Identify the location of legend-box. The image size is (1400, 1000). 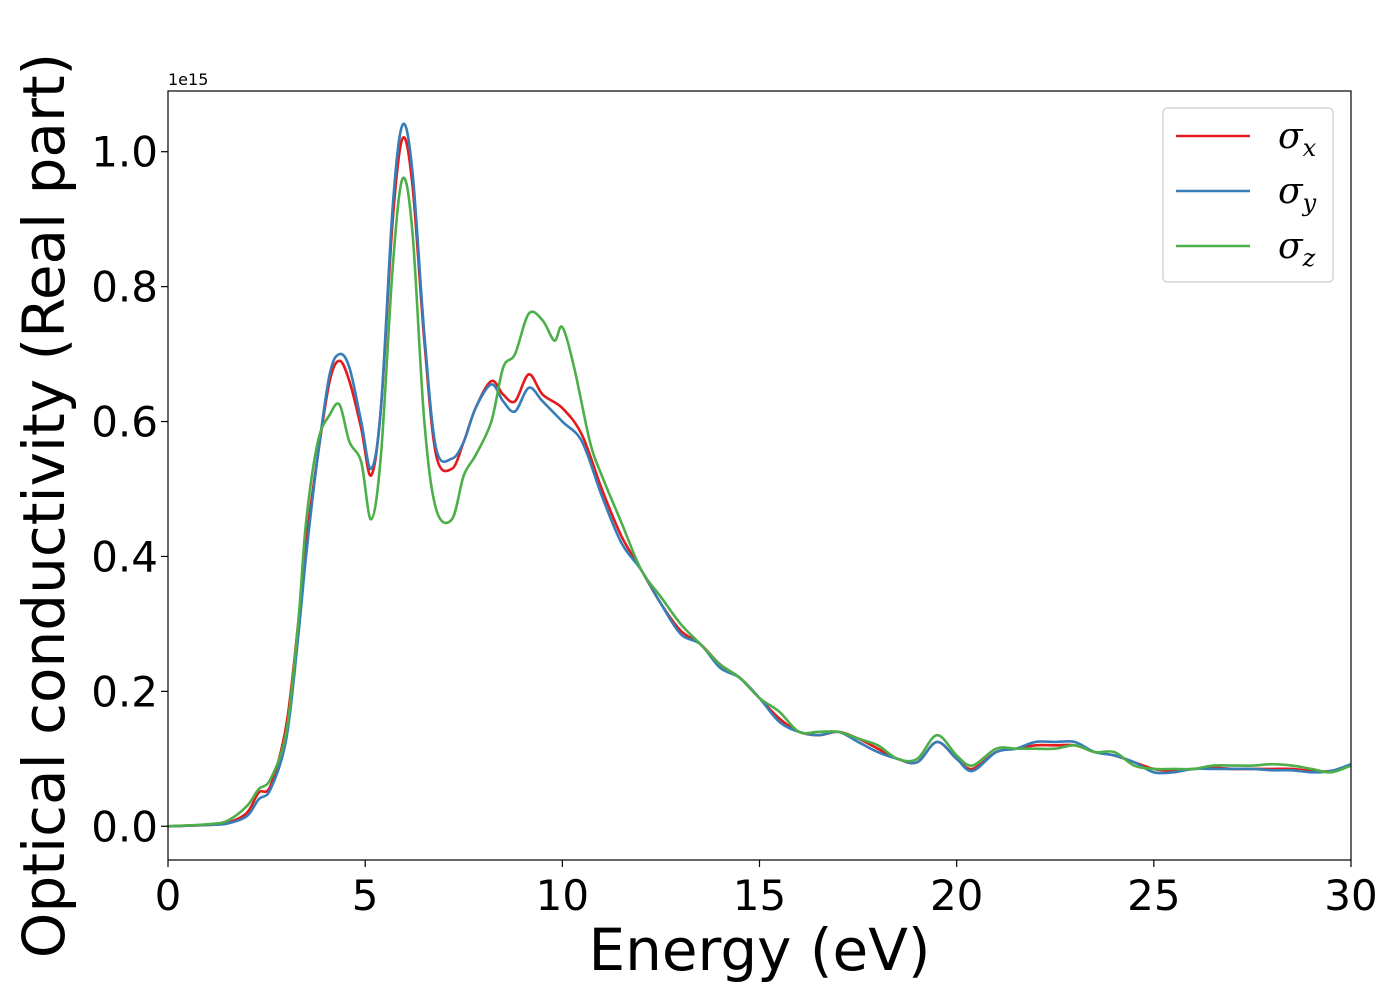
(1248, 195).